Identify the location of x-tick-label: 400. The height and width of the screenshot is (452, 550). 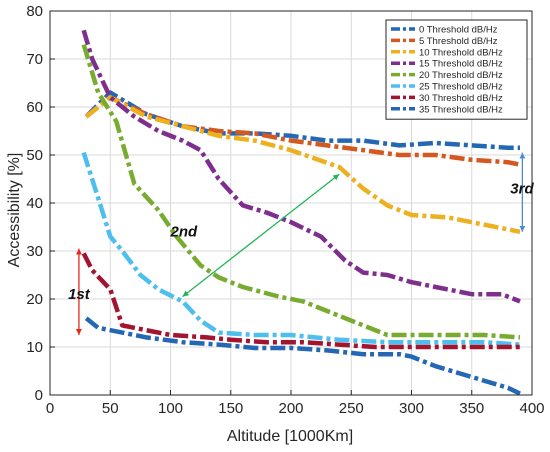
(531, 408).